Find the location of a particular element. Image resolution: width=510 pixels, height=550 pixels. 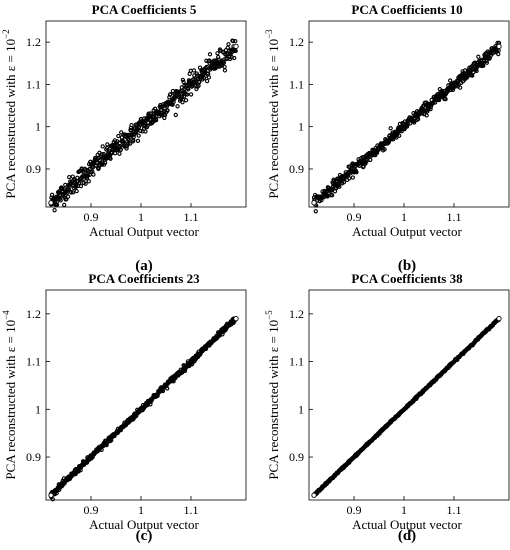

panel-label: (c) is located at coordinates (144, 536).